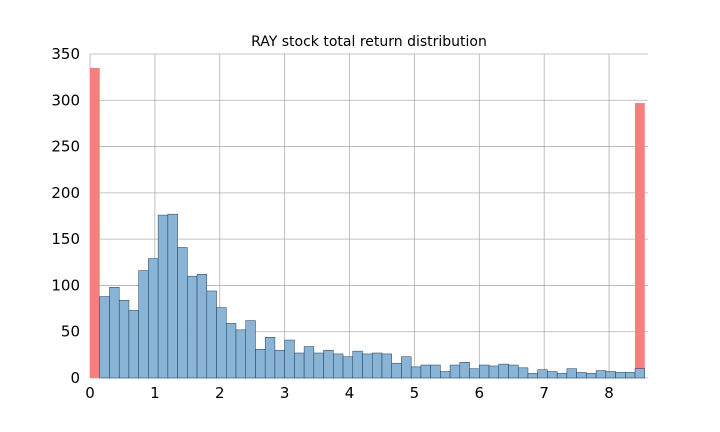 The width and height of the screenshot is (720, 432). I want to click on x-tick-label: 3, so click(285, 393).